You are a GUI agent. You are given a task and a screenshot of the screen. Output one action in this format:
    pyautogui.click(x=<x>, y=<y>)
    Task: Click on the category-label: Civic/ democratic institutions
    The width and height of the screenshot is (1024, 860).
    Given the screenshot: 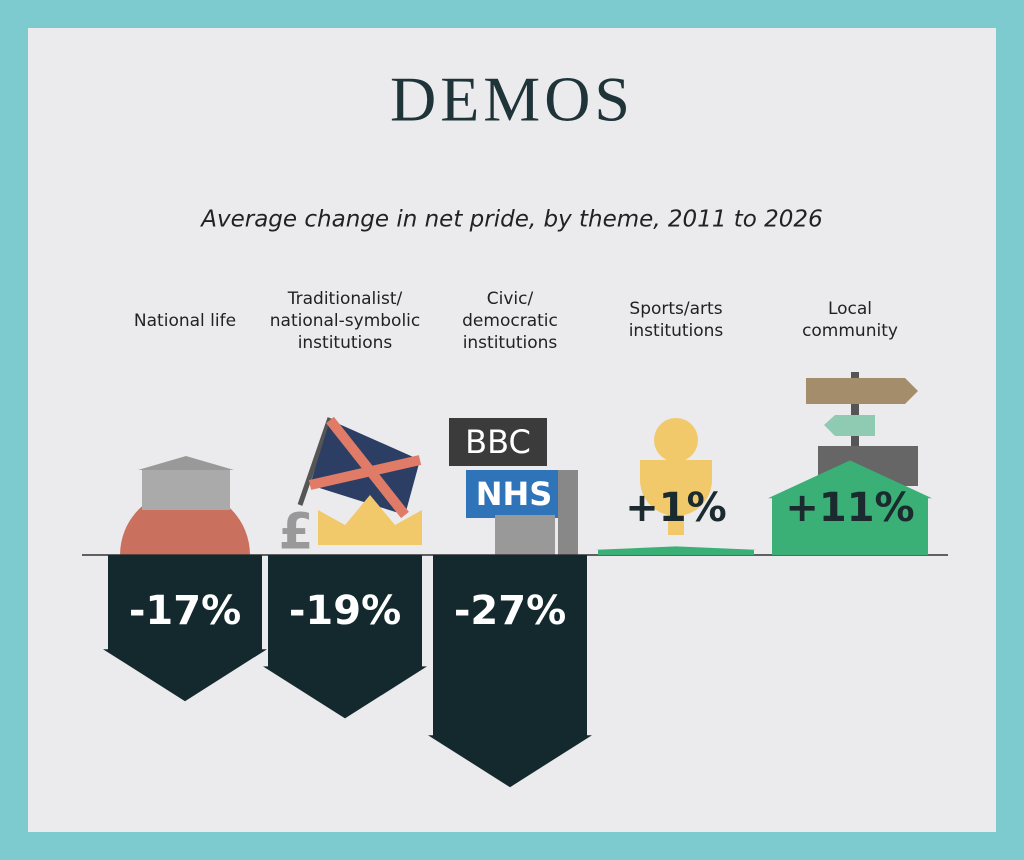 What is the action you would take?
    pyautogui.click(x=510, y=321)
    